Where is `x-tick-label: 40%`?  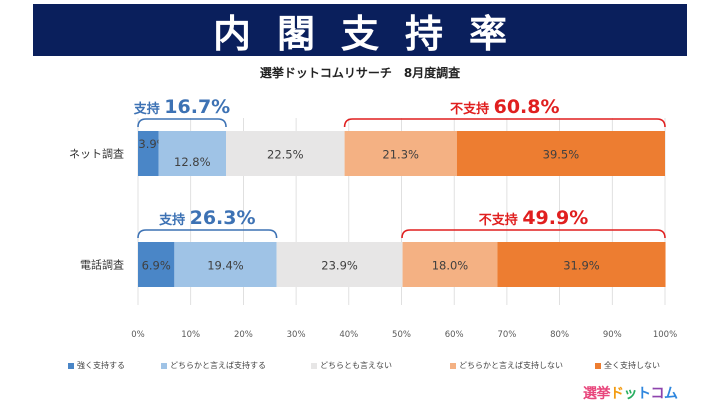
x-tick-label: 40% is located at coordinates (348, 335).